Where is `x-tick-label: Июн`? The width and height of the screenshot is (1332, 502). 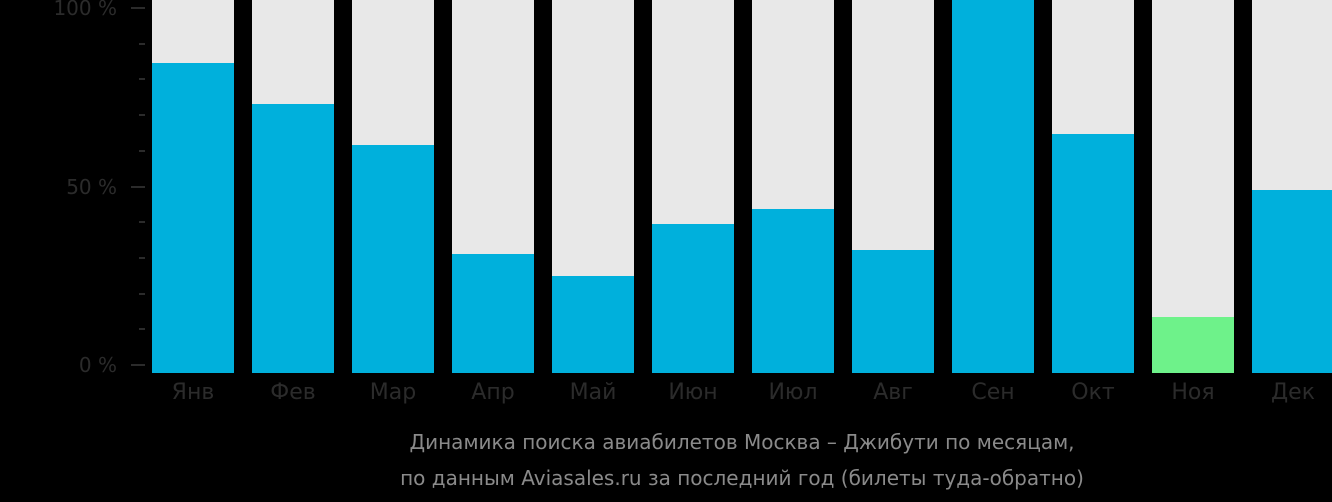 x-tick-label: Июн is located at coordinates (693, 392).